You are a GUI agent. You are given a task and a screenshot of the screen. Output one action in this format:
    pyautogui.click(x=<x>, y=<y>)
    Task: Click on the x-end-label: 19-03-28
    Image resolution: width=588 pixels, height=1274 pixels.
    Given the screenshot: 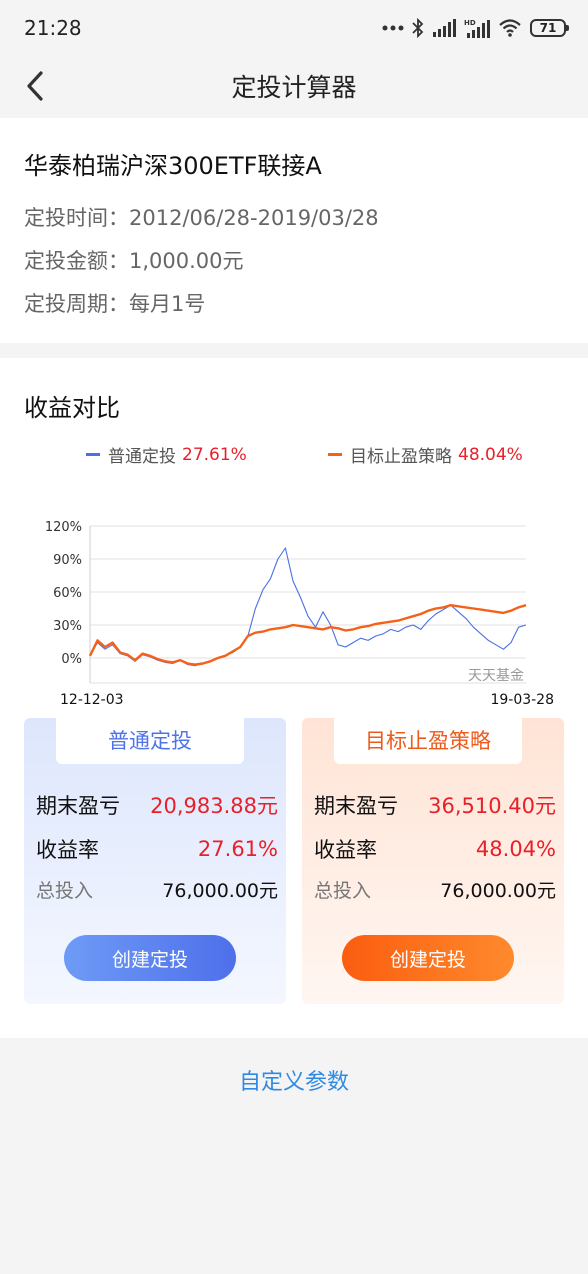 What is the action you would take?
    pyautogui.click(x=522, y=700)
    